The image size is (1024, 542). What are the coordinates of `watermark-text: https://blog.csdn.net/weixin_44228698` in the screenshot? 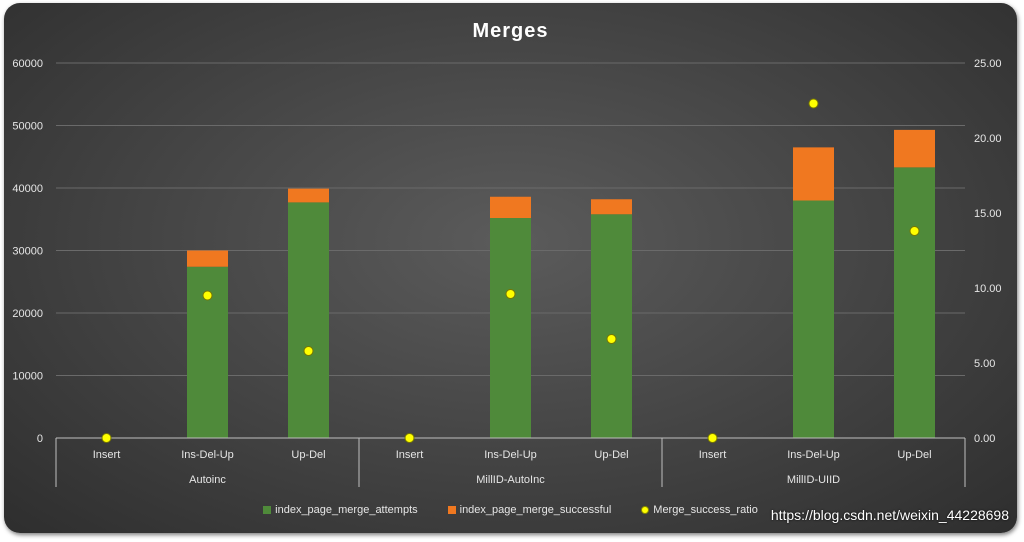 It's located at (889, 515).